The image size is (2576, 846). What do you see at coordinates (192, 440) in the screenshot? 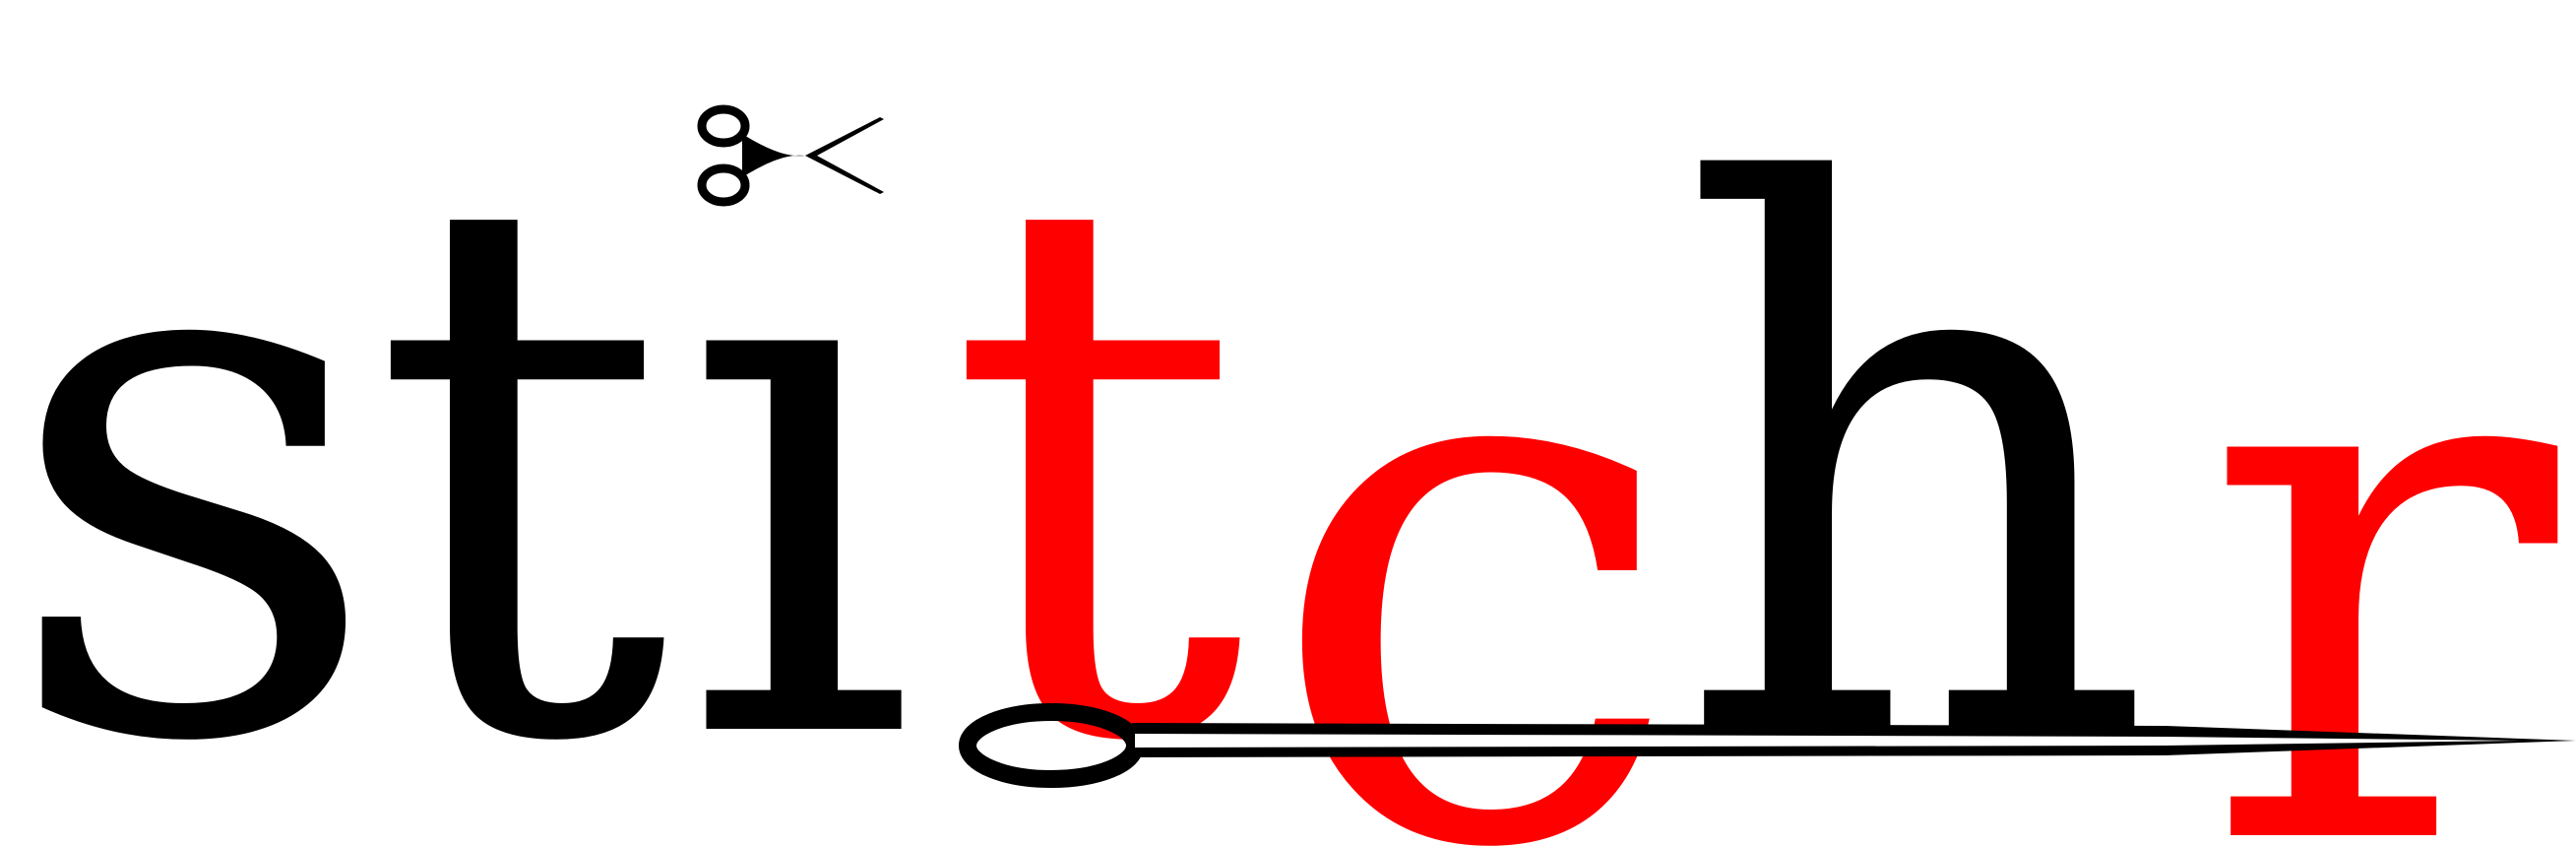
I see `letter-s: s` at bounding box center [192, 440].